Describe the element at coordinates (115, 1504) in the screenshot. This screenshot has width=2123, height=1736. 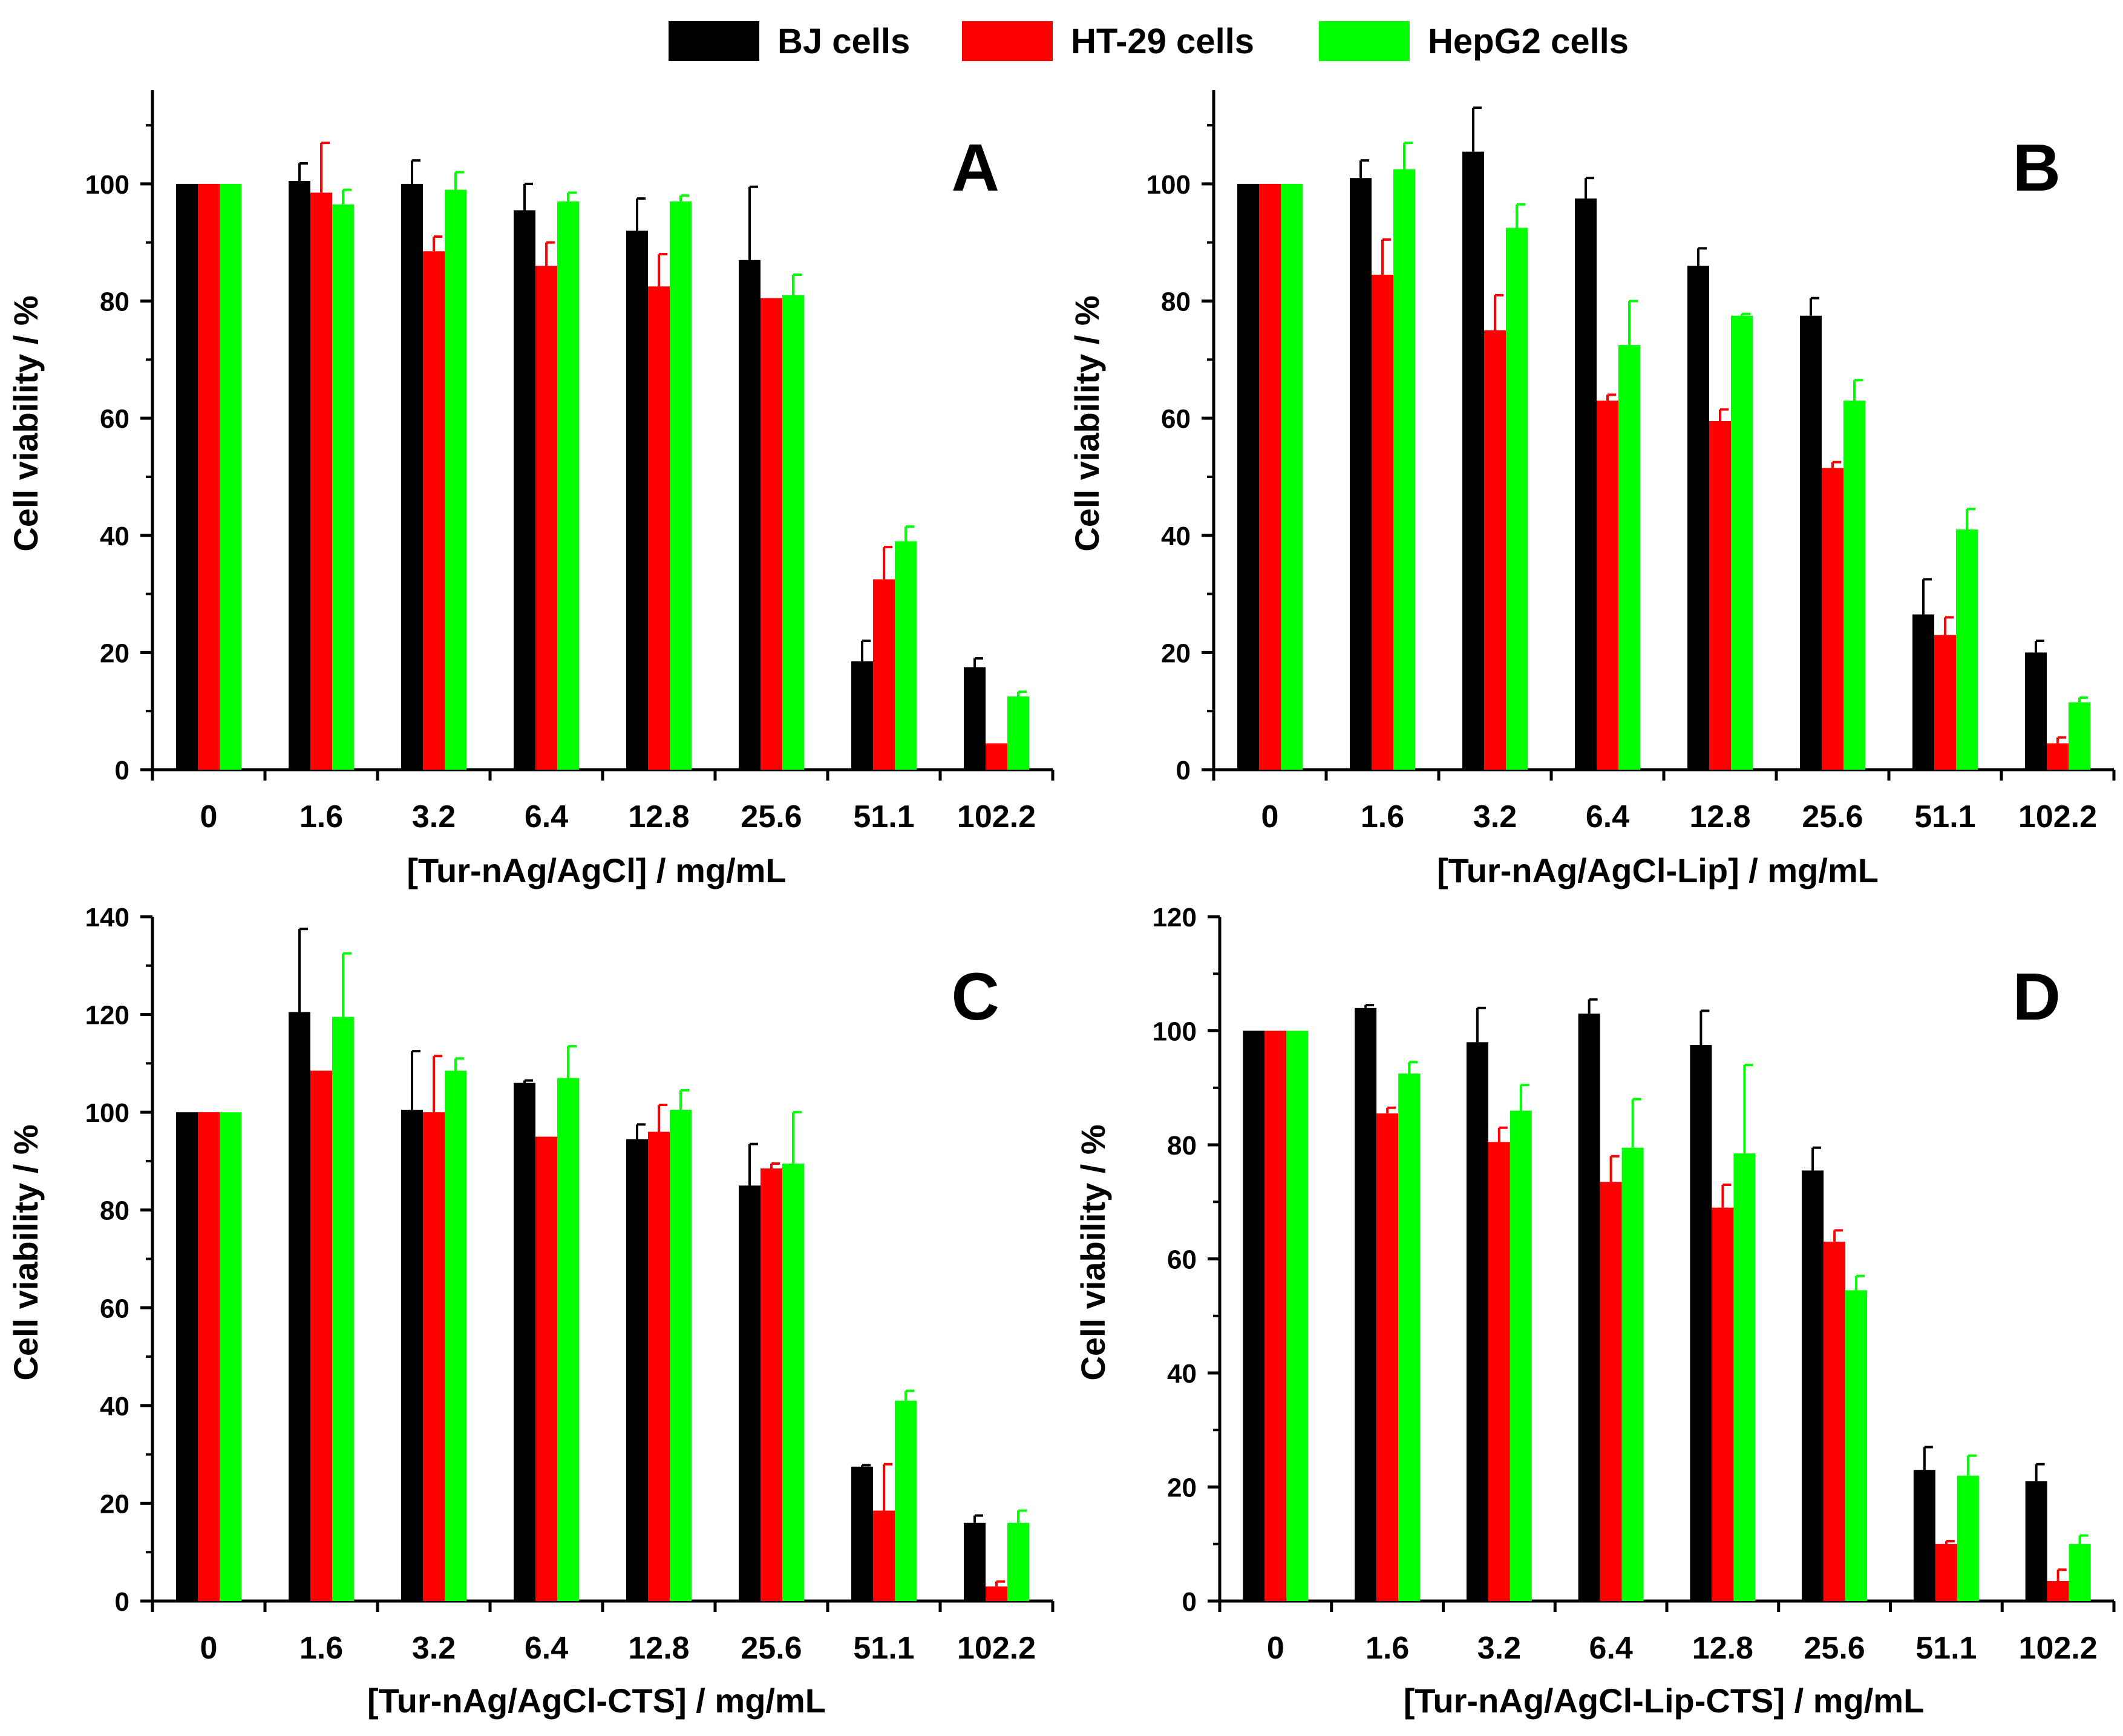
I see `y-tick-label-c: 20` at that location.